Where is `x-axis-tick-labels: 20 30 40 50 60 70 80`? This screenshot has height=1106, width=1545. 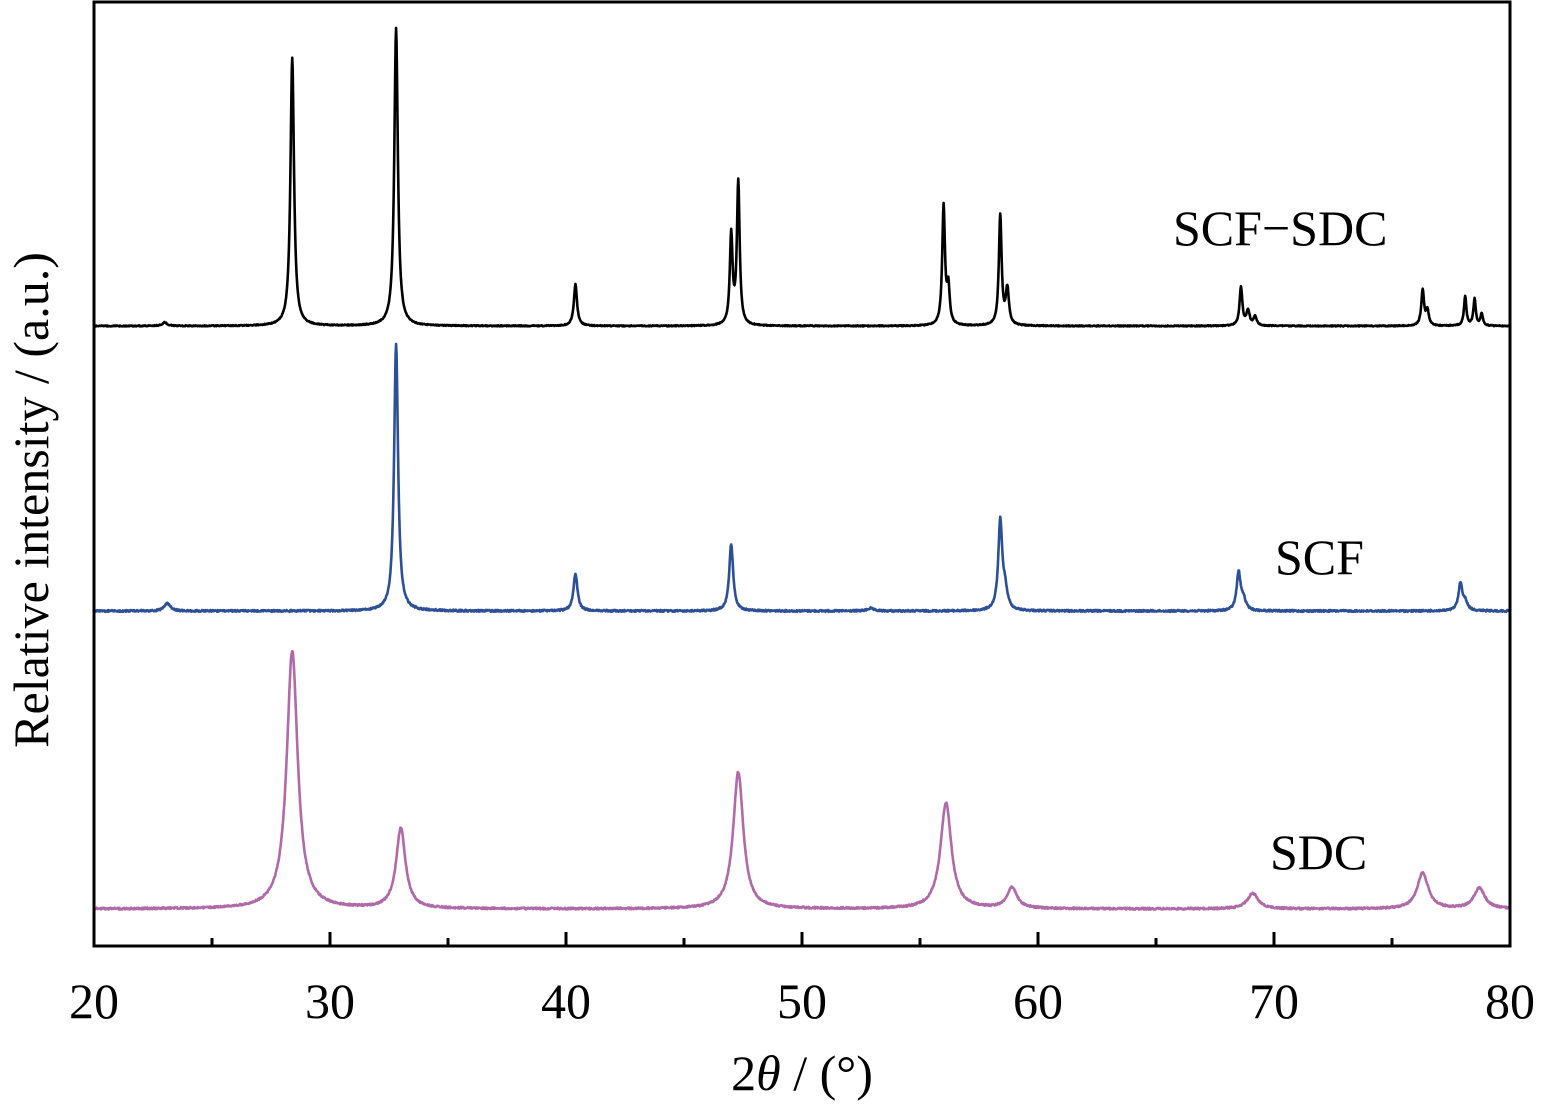
x-axis-tick-labels: 20 30 40 50 60 70 80 is located at coordinates (802, 1001).